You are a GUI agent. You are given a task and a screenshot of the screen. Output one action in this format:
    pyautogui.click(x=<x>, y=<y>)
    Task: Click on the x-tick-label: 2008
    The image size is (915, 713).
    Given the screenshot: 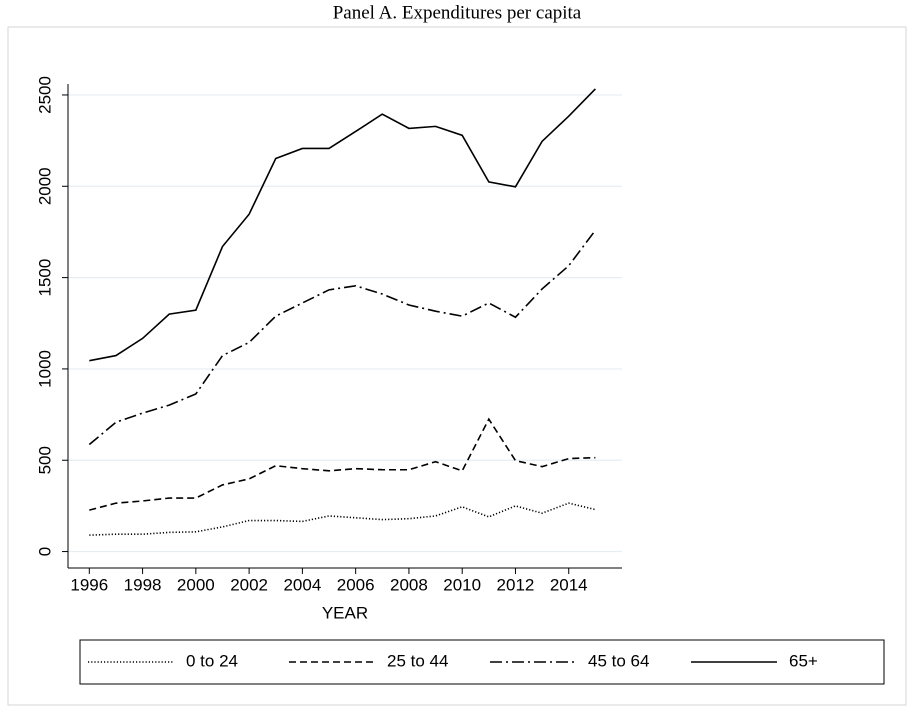 What is the action you would take?
    pyautogui.click(x=409, y=584)
    